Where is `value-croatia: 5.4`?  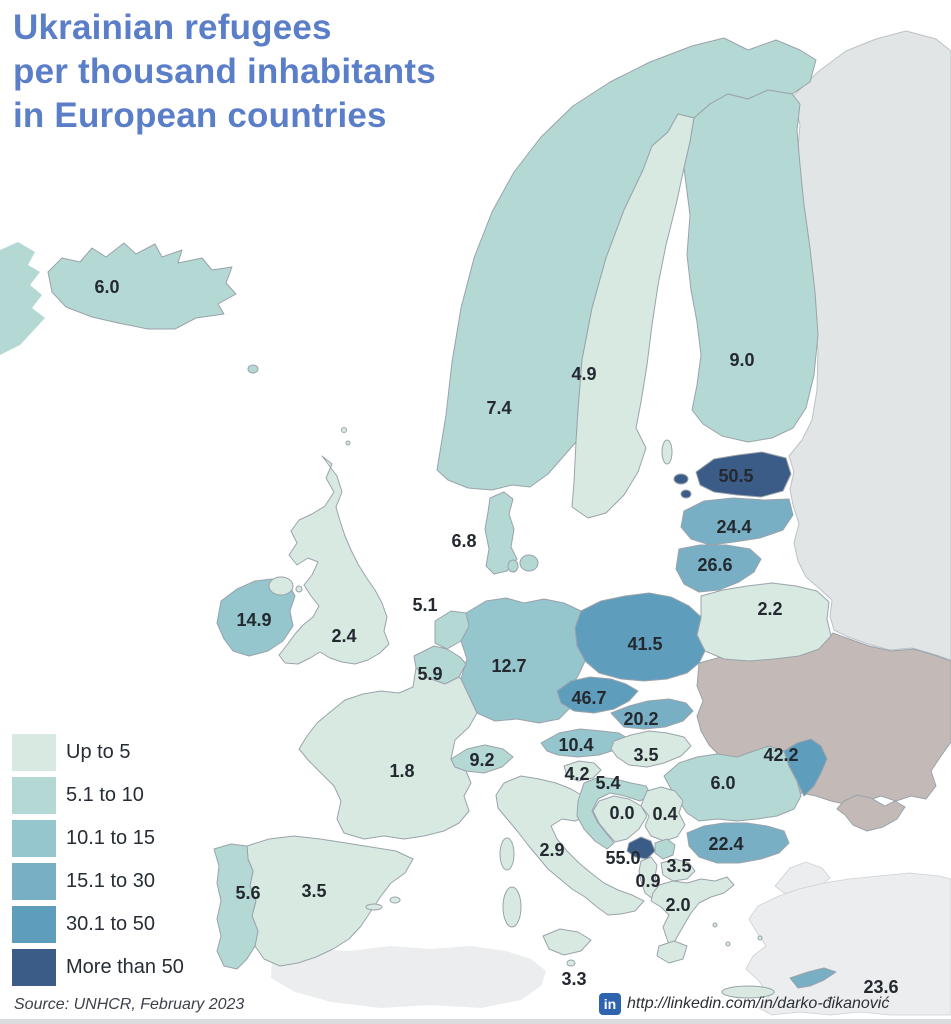
value-croatia: 5.4 is located at coordinates (607, 783).